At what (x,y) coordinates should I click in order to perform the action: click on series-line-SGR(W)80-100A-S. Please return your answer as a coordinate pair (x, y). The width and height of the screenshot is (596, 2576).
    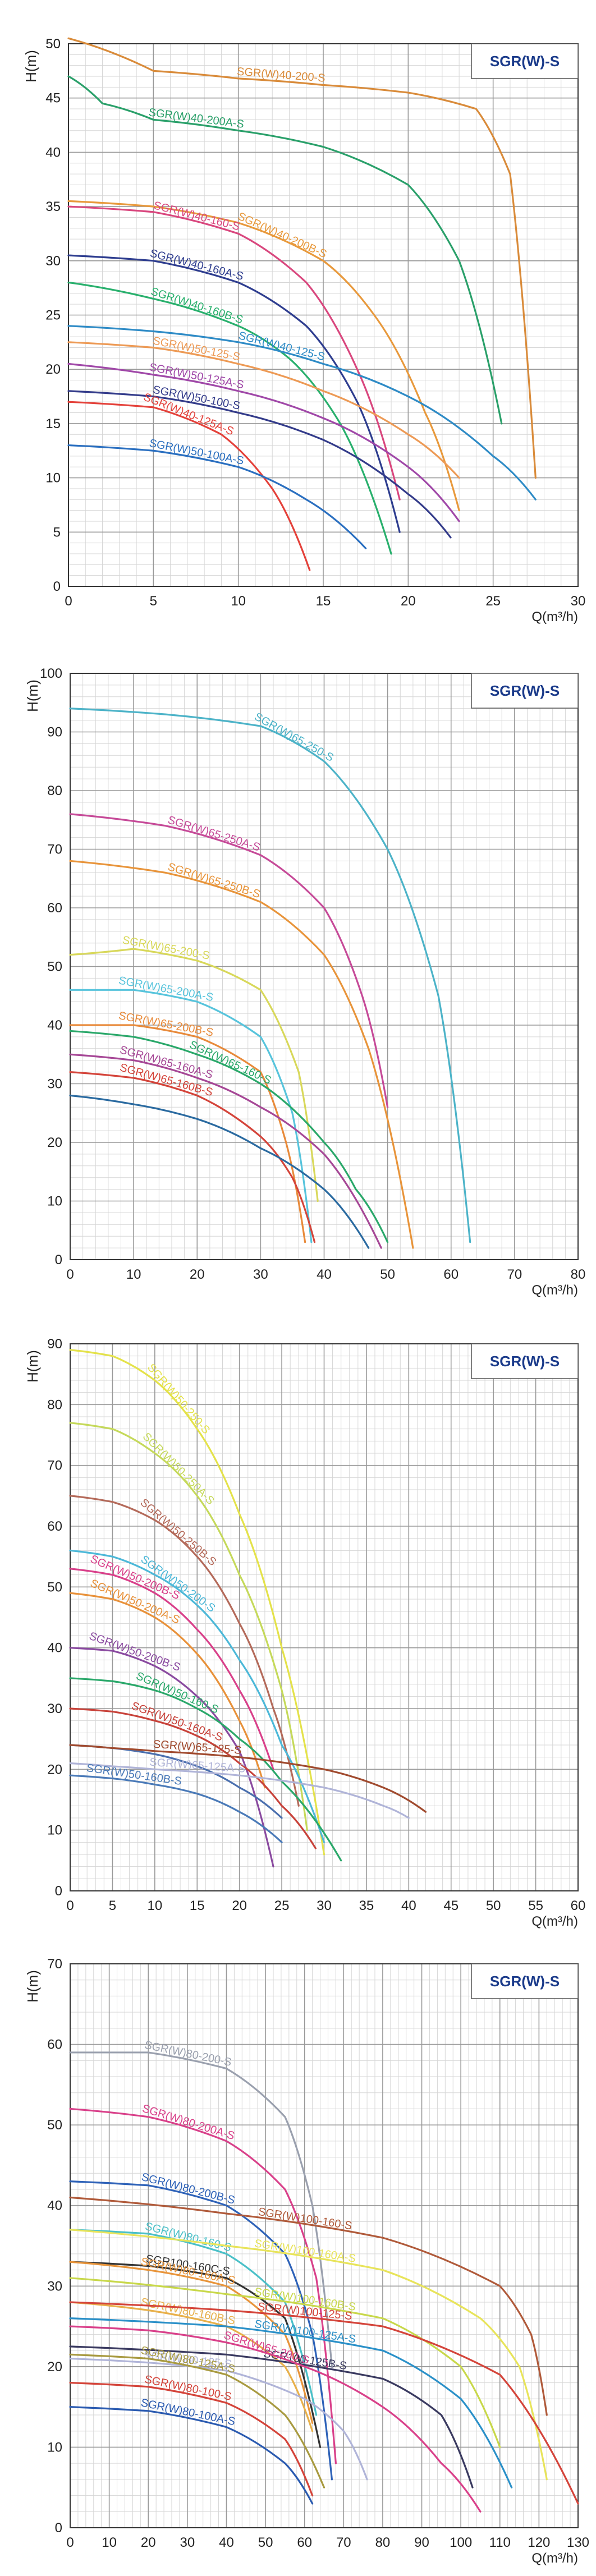
    Looking at the image, I should click on (191, 2455).